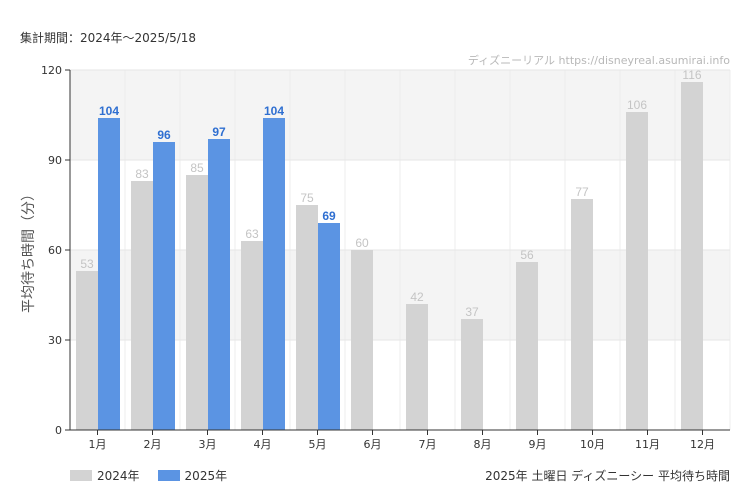 This screenshot has height=500, width=750. I want to click on data-label-2024: 77, so click(582, 192).